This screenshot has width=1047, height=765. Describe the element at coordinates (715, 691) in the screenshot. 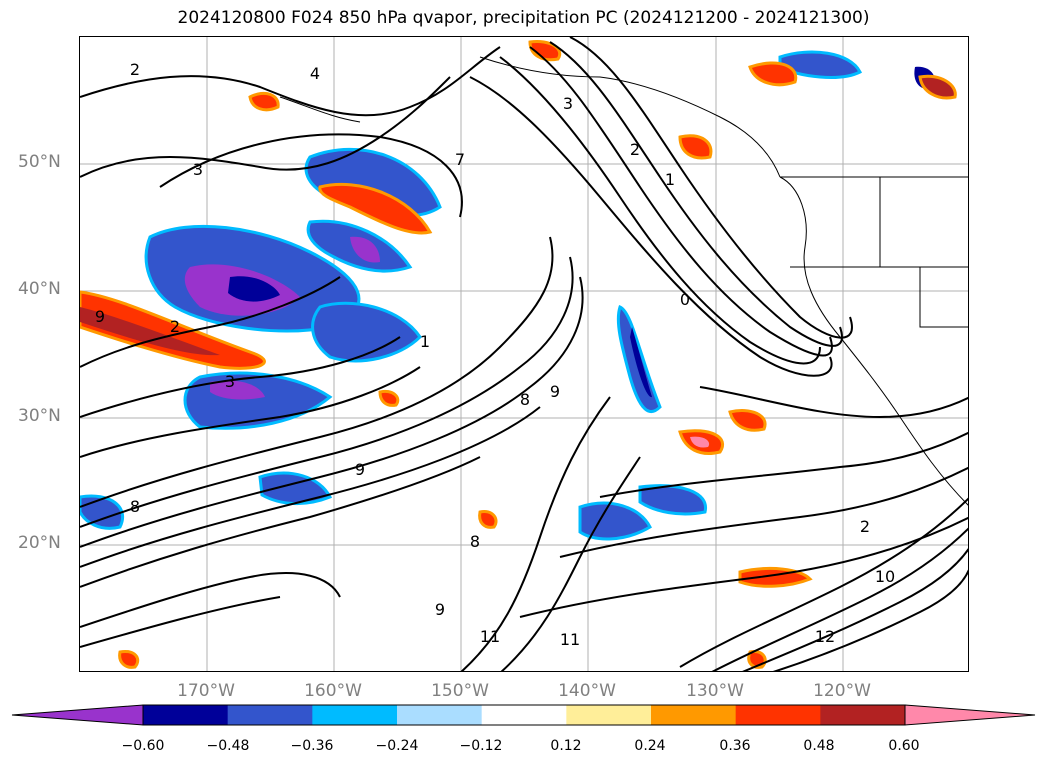

I see `lon-label-130w: 130°W` at that location.